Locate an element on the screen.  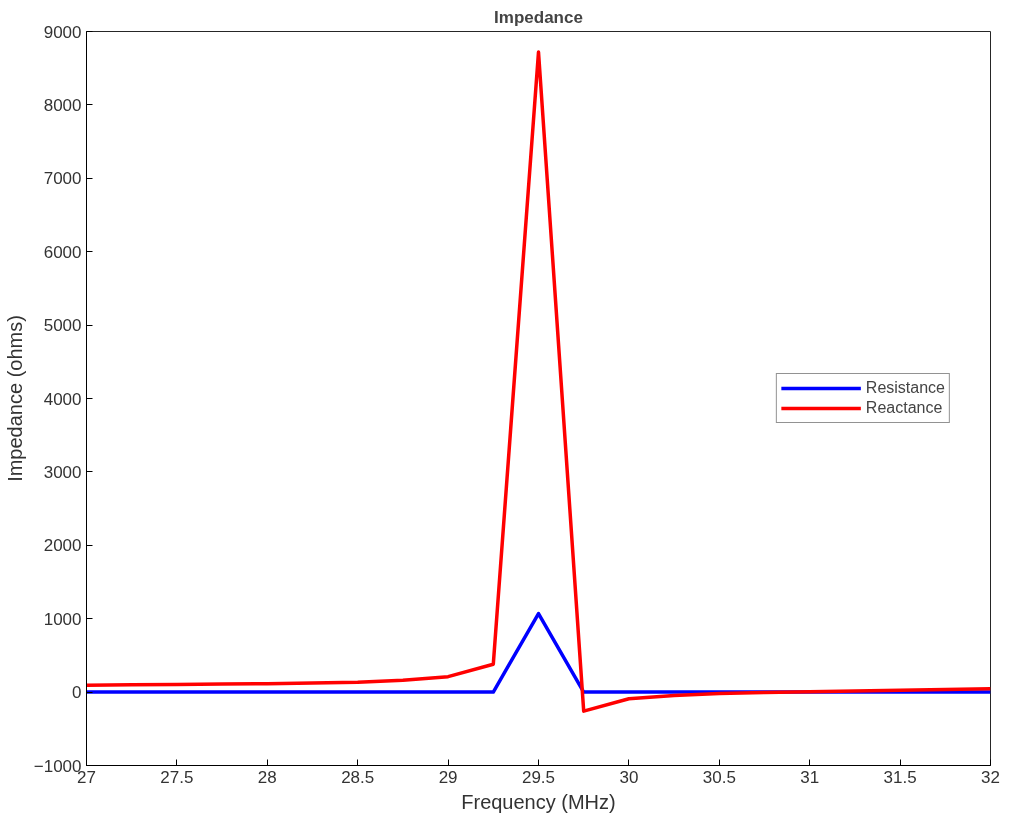
y-tick-label: 7000 is located at coordinates (62, 179).